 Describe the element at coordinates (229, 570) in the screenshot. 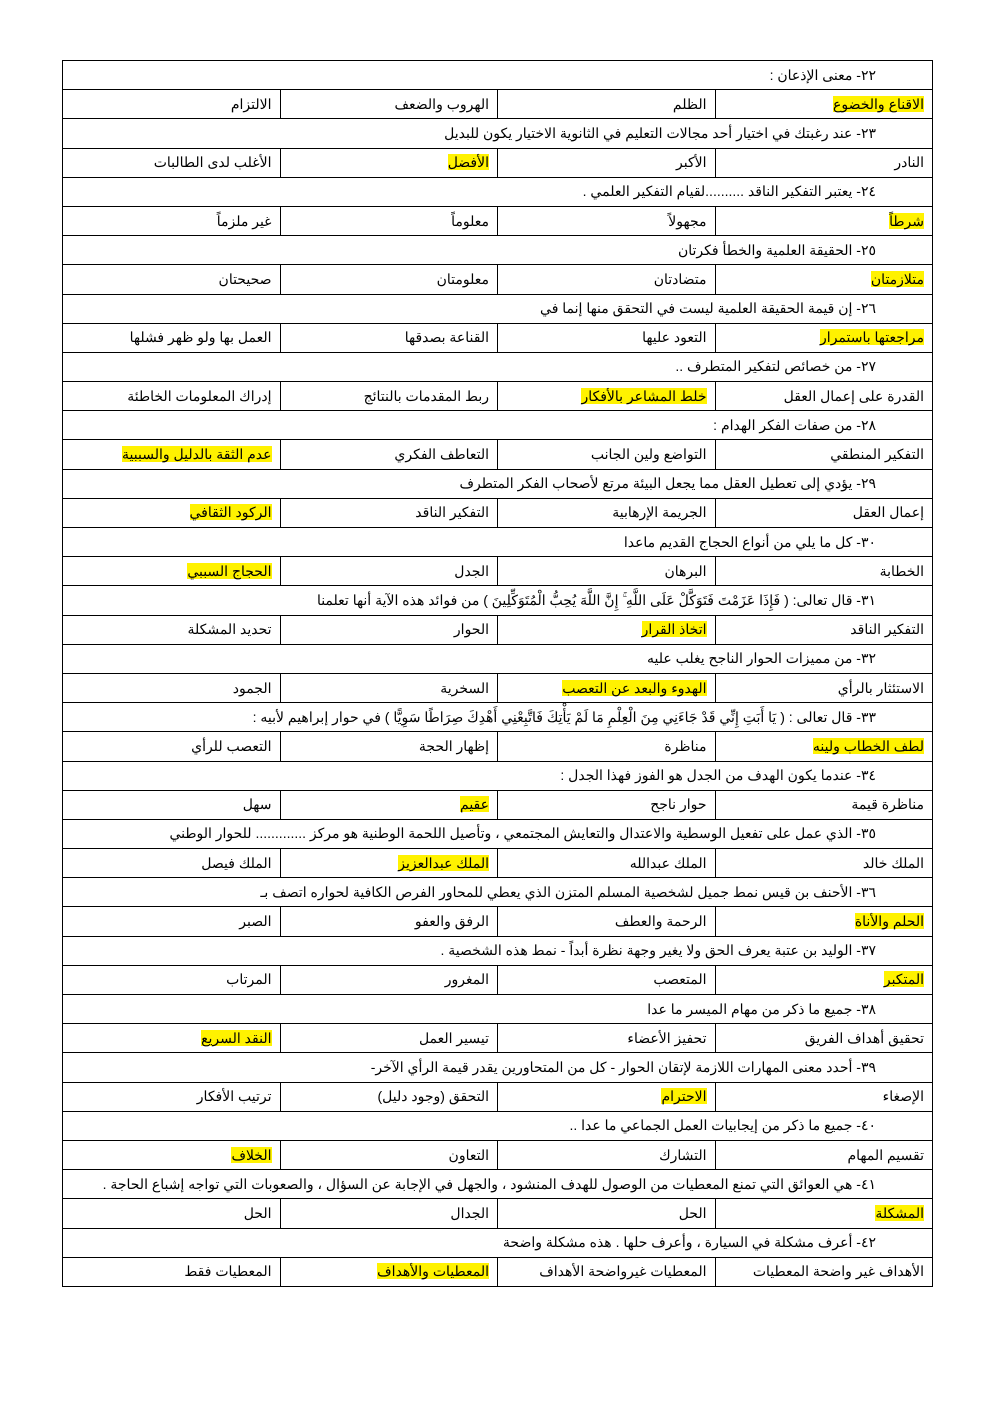

I see `correct-answer-highlight: الحجاج السببي` at that location.